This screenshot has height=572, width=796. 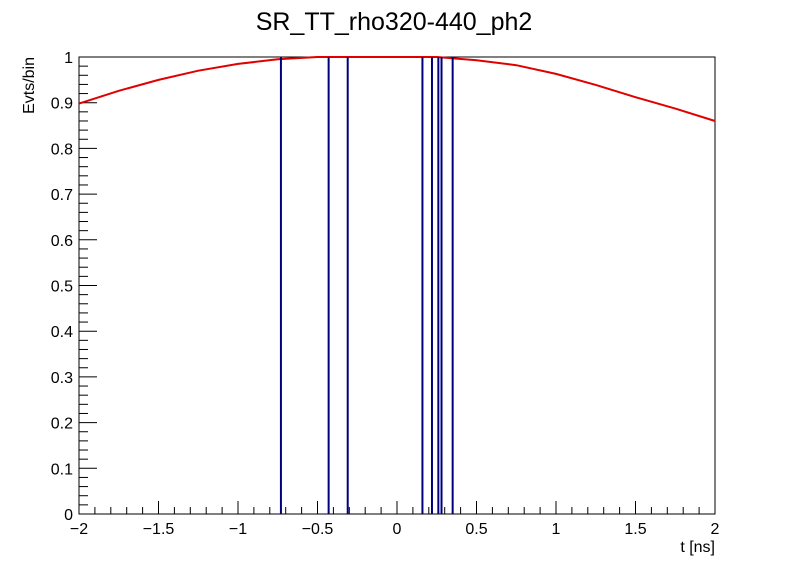 I want to click on y-axis-tick-labels: 0 0.1 0.2 0.3 0.4 0.5 0.6 0.7 0.8 0.9 1, so click(x=62, y=287).